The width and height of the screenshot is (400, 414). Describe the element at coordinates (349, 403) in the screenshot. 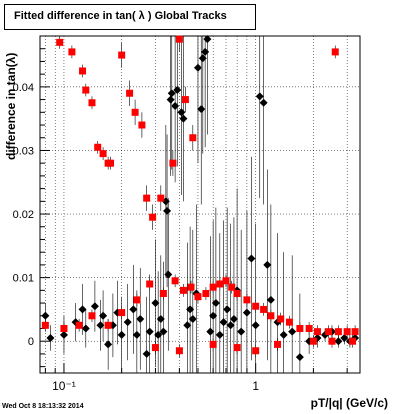

I see `x-axis-label: pT/|q| (GeV/c)` at that location.